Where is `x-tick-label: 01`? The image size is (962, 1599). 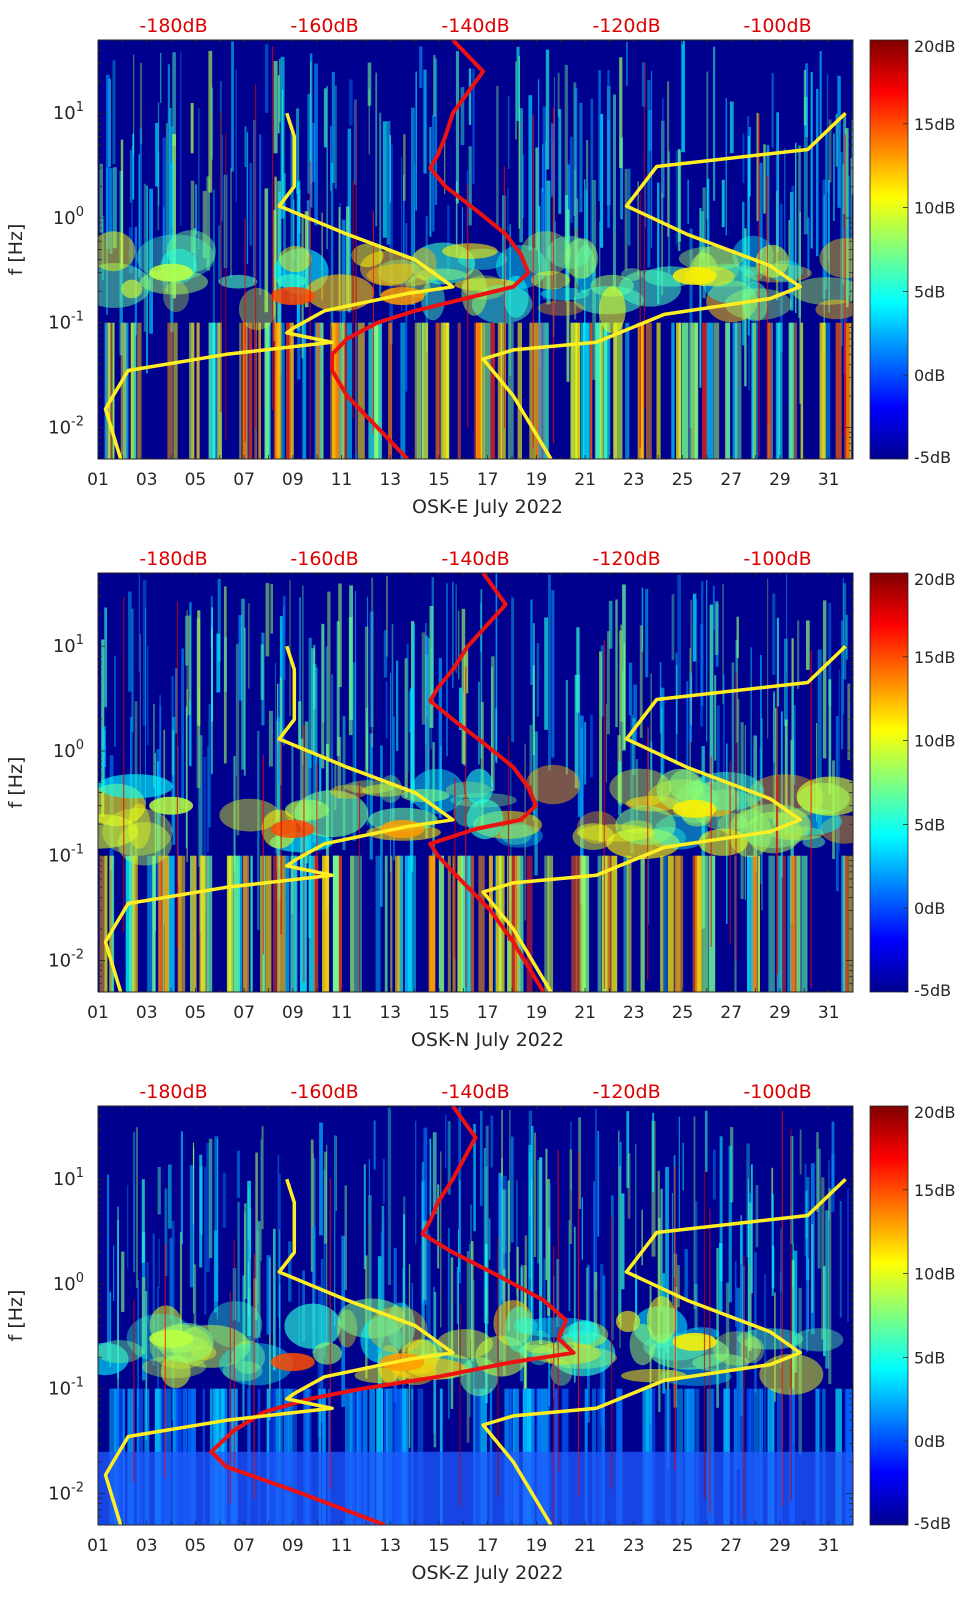
x-tick-label: 01 is located at coordinates (98, 480).